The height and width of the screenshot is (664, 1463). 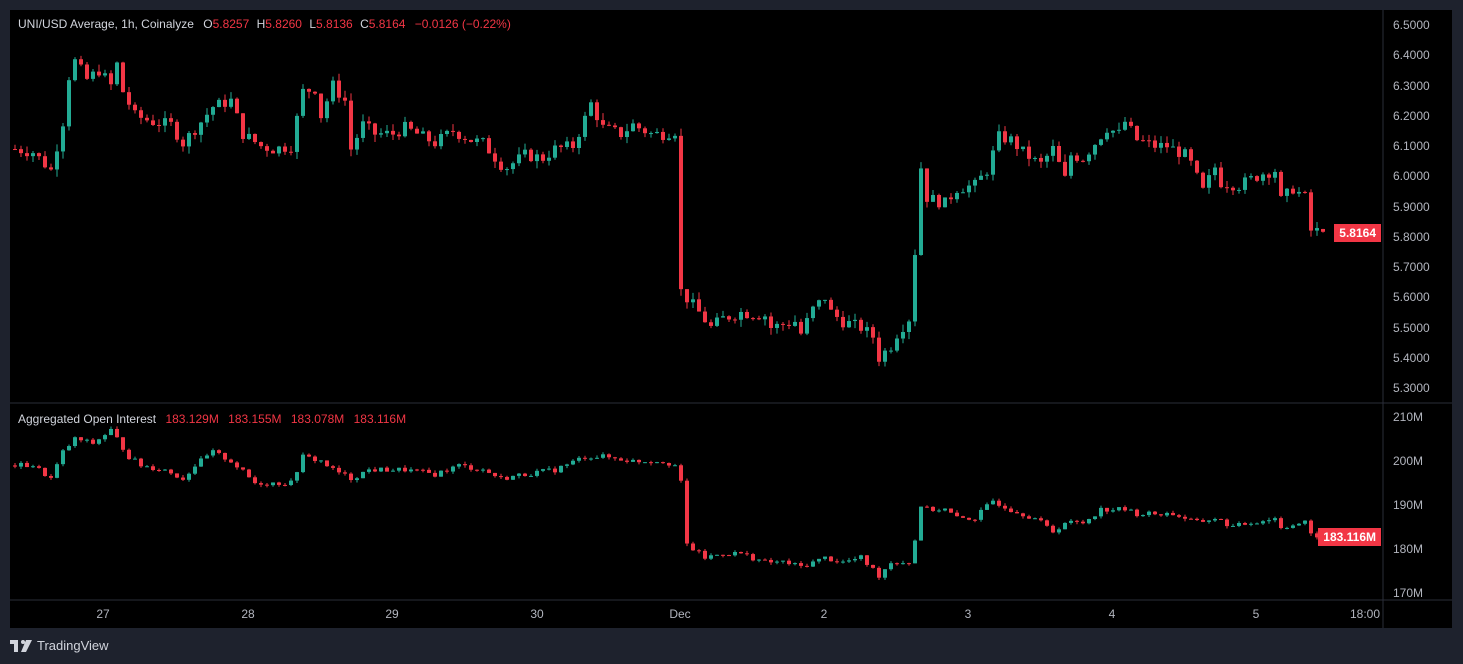 What do you see at coordinates (1408, 549) in the screenshot?
I see `oi-tick-label: 180M` at bounding box center [1408, 549].